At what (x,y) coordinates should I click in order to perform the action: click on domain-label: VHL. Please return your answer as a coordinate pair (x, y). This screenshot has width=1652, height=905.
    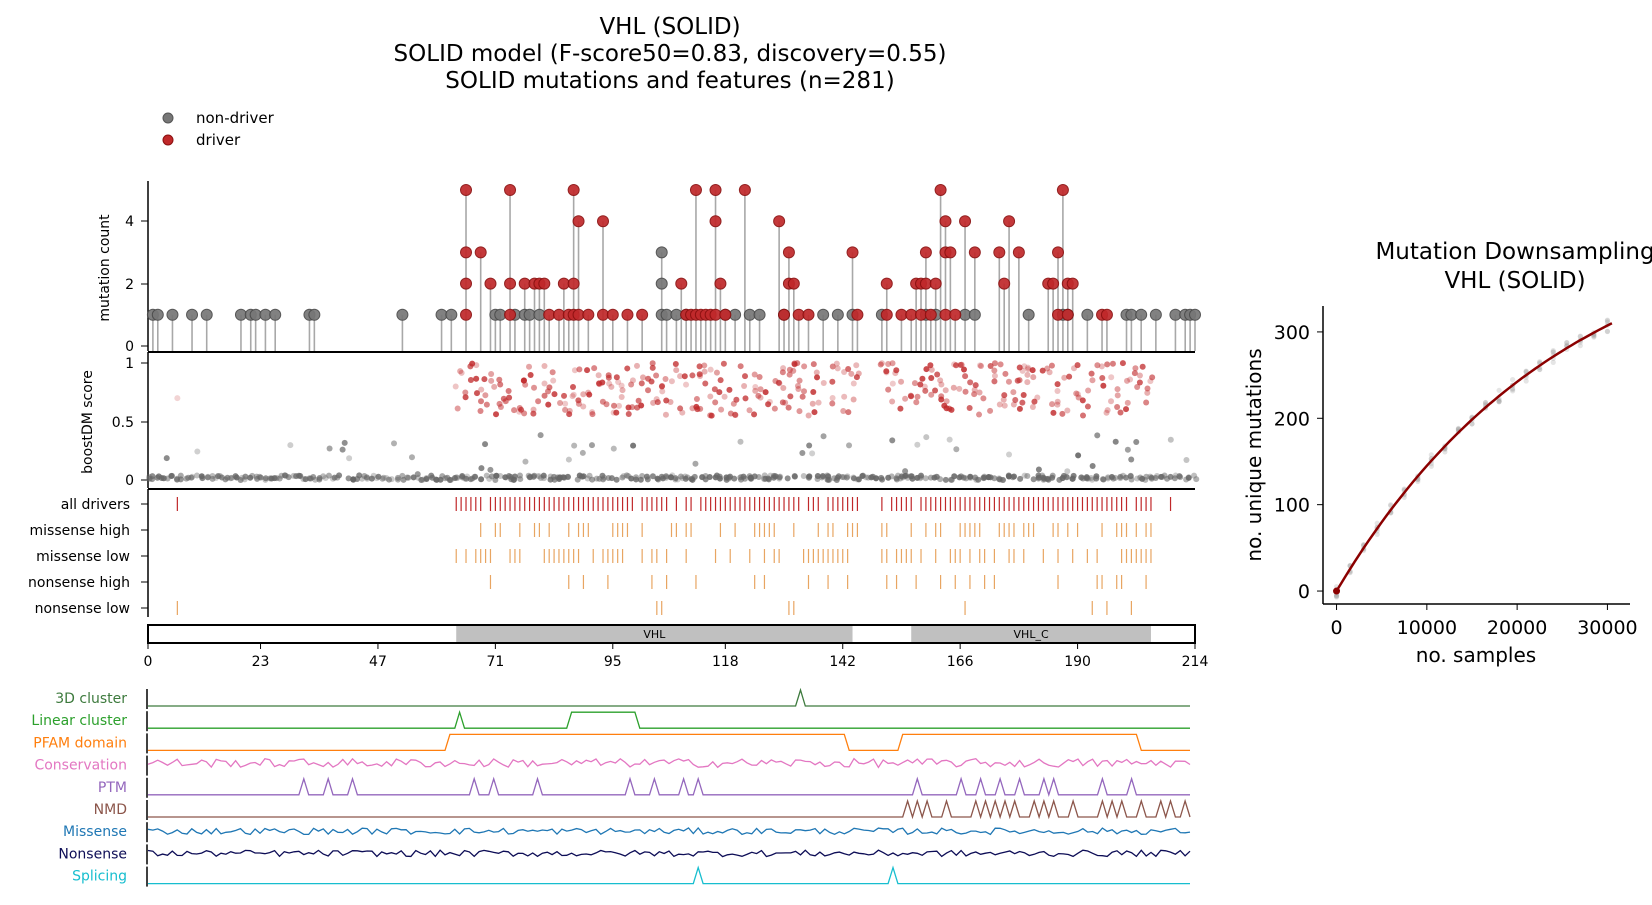
    Looking at the image, I should click on (654, 634).